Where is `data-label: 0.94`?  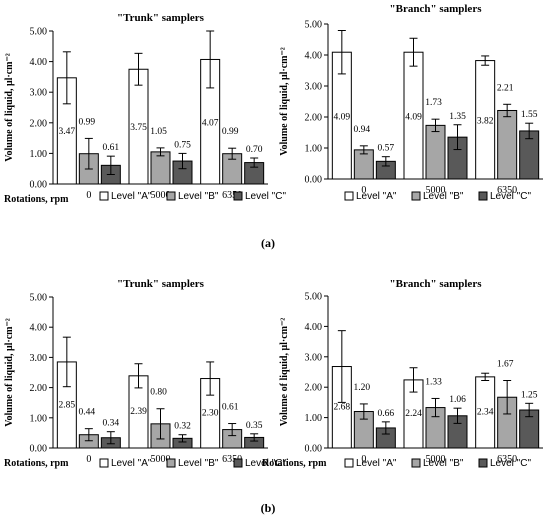
data-label: 0.94 is located at coordinates (362, 130).